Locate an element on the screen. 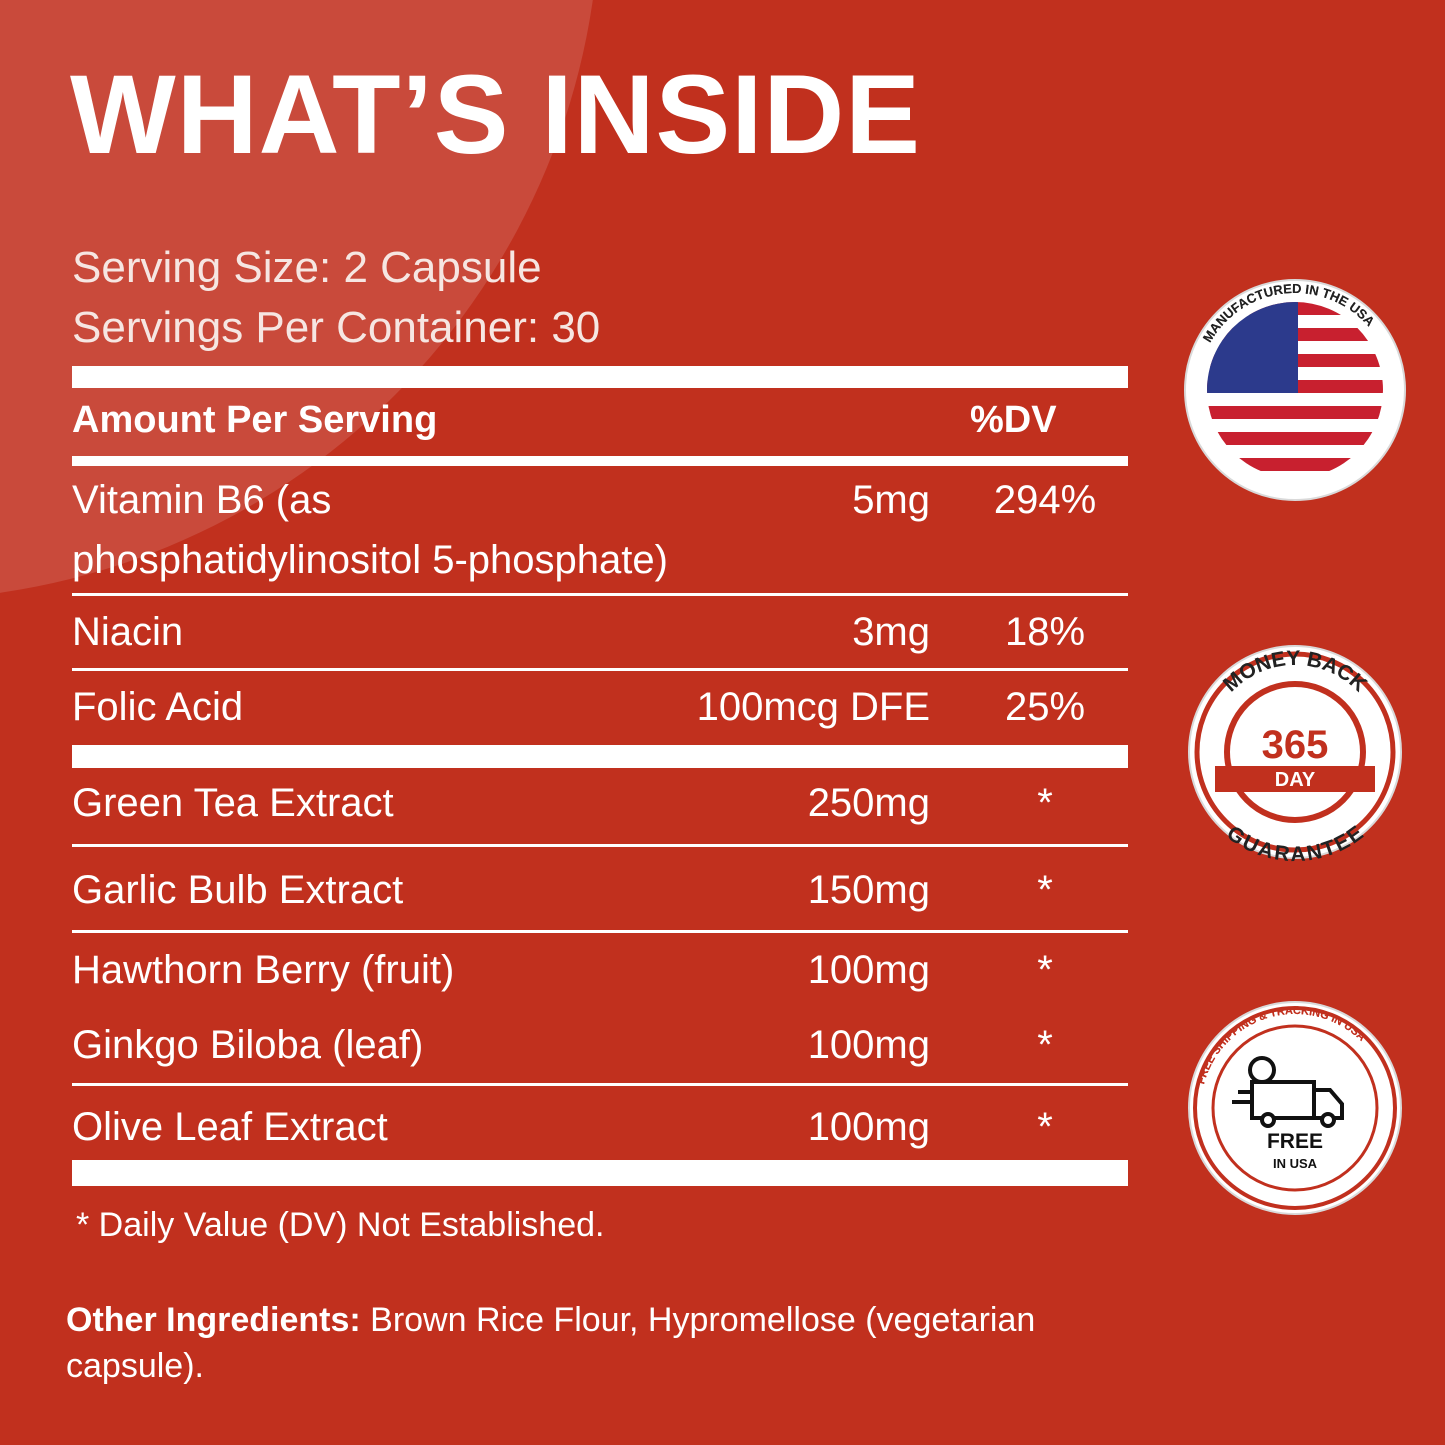 The height and width of the screenshot is (1445, 1445). badge-label: FREE is located at coordinates (1295, 1141).